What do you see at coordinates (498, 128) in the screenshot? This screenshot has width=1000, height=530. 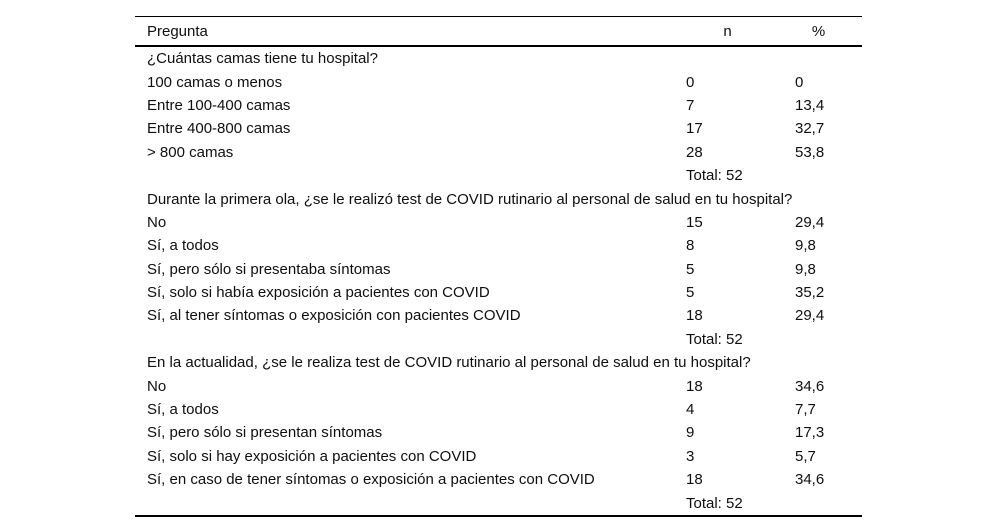 I see `answer-row: Entre 400-800 camas 17 32,7` at bounding box center [498, 128].